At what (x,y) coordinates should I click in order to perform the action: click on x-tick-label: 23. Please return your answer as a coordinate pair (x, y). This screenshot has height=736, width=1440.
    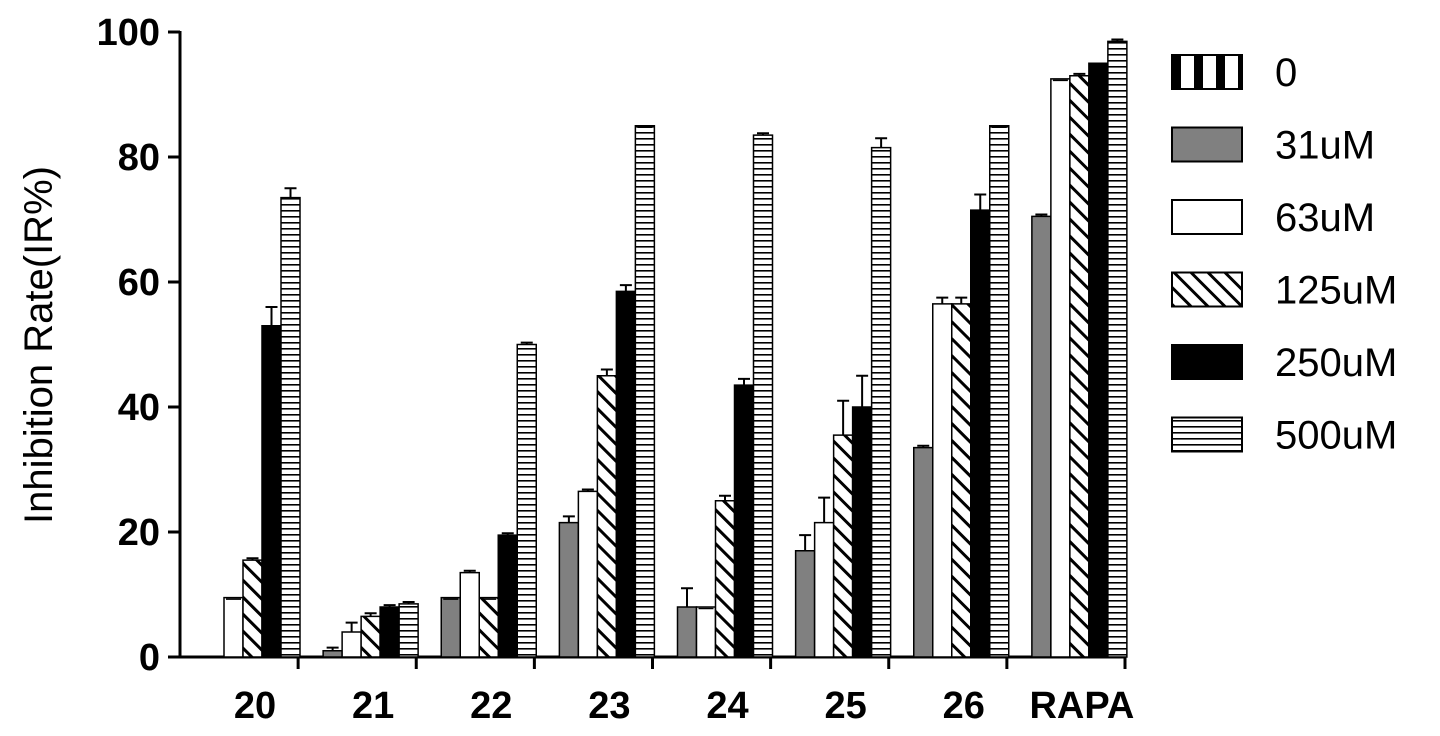
    Looking at the image, I should click on (609, 706).